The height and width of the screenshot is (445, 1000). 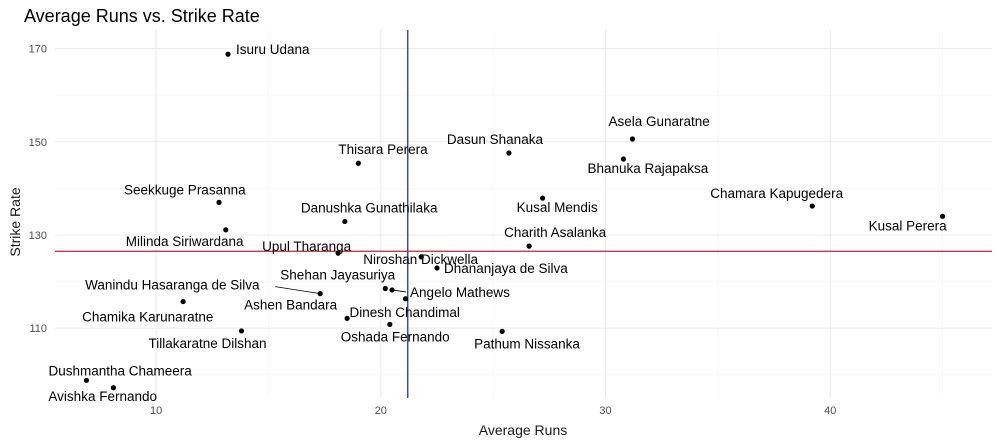 I want to click on point-label: Niroshan Dickwella, so click(x=420, y=259).